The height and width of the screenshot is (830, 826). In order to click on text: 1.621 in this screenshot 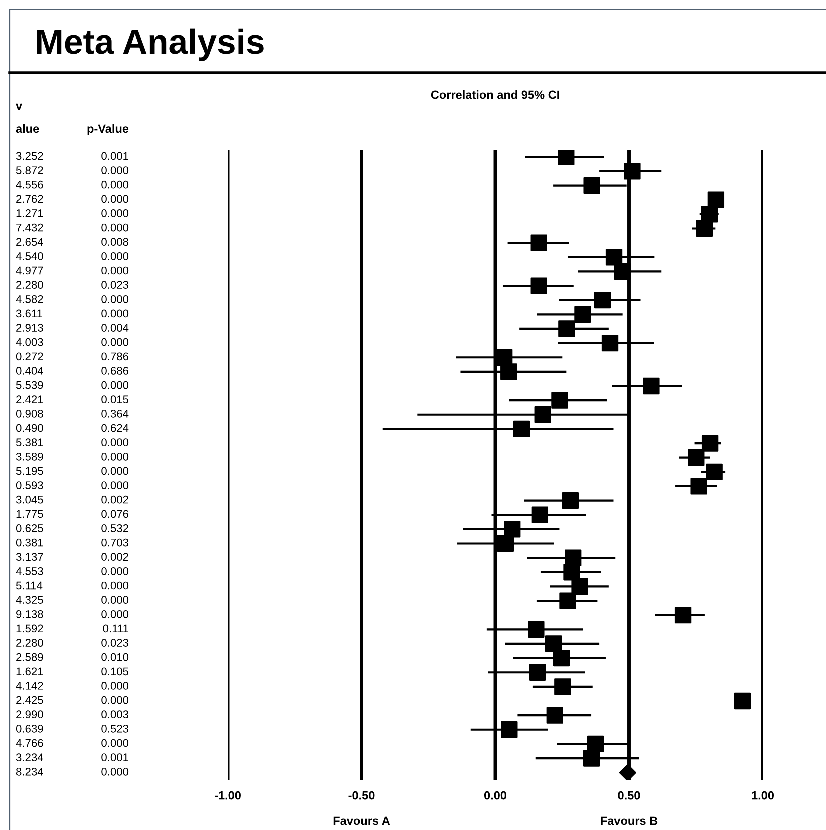, I will do `click(30, 672)`.